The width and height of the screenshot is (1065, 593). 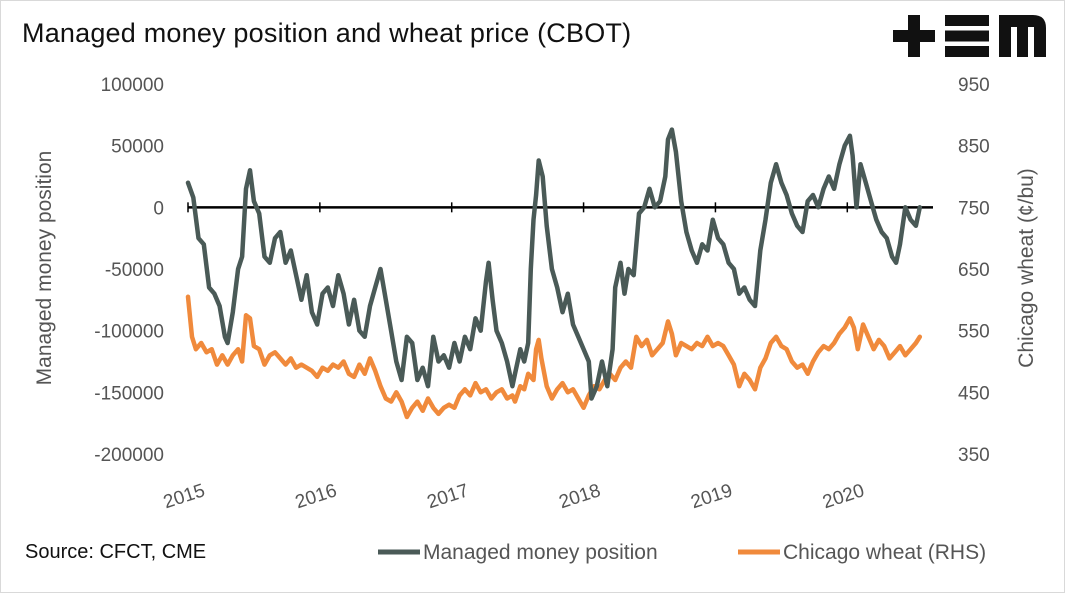 What do you see at coordinates (974, 393) in the screenshot?
I see `right-tick-label: 450` at bounding box center [974, 393].